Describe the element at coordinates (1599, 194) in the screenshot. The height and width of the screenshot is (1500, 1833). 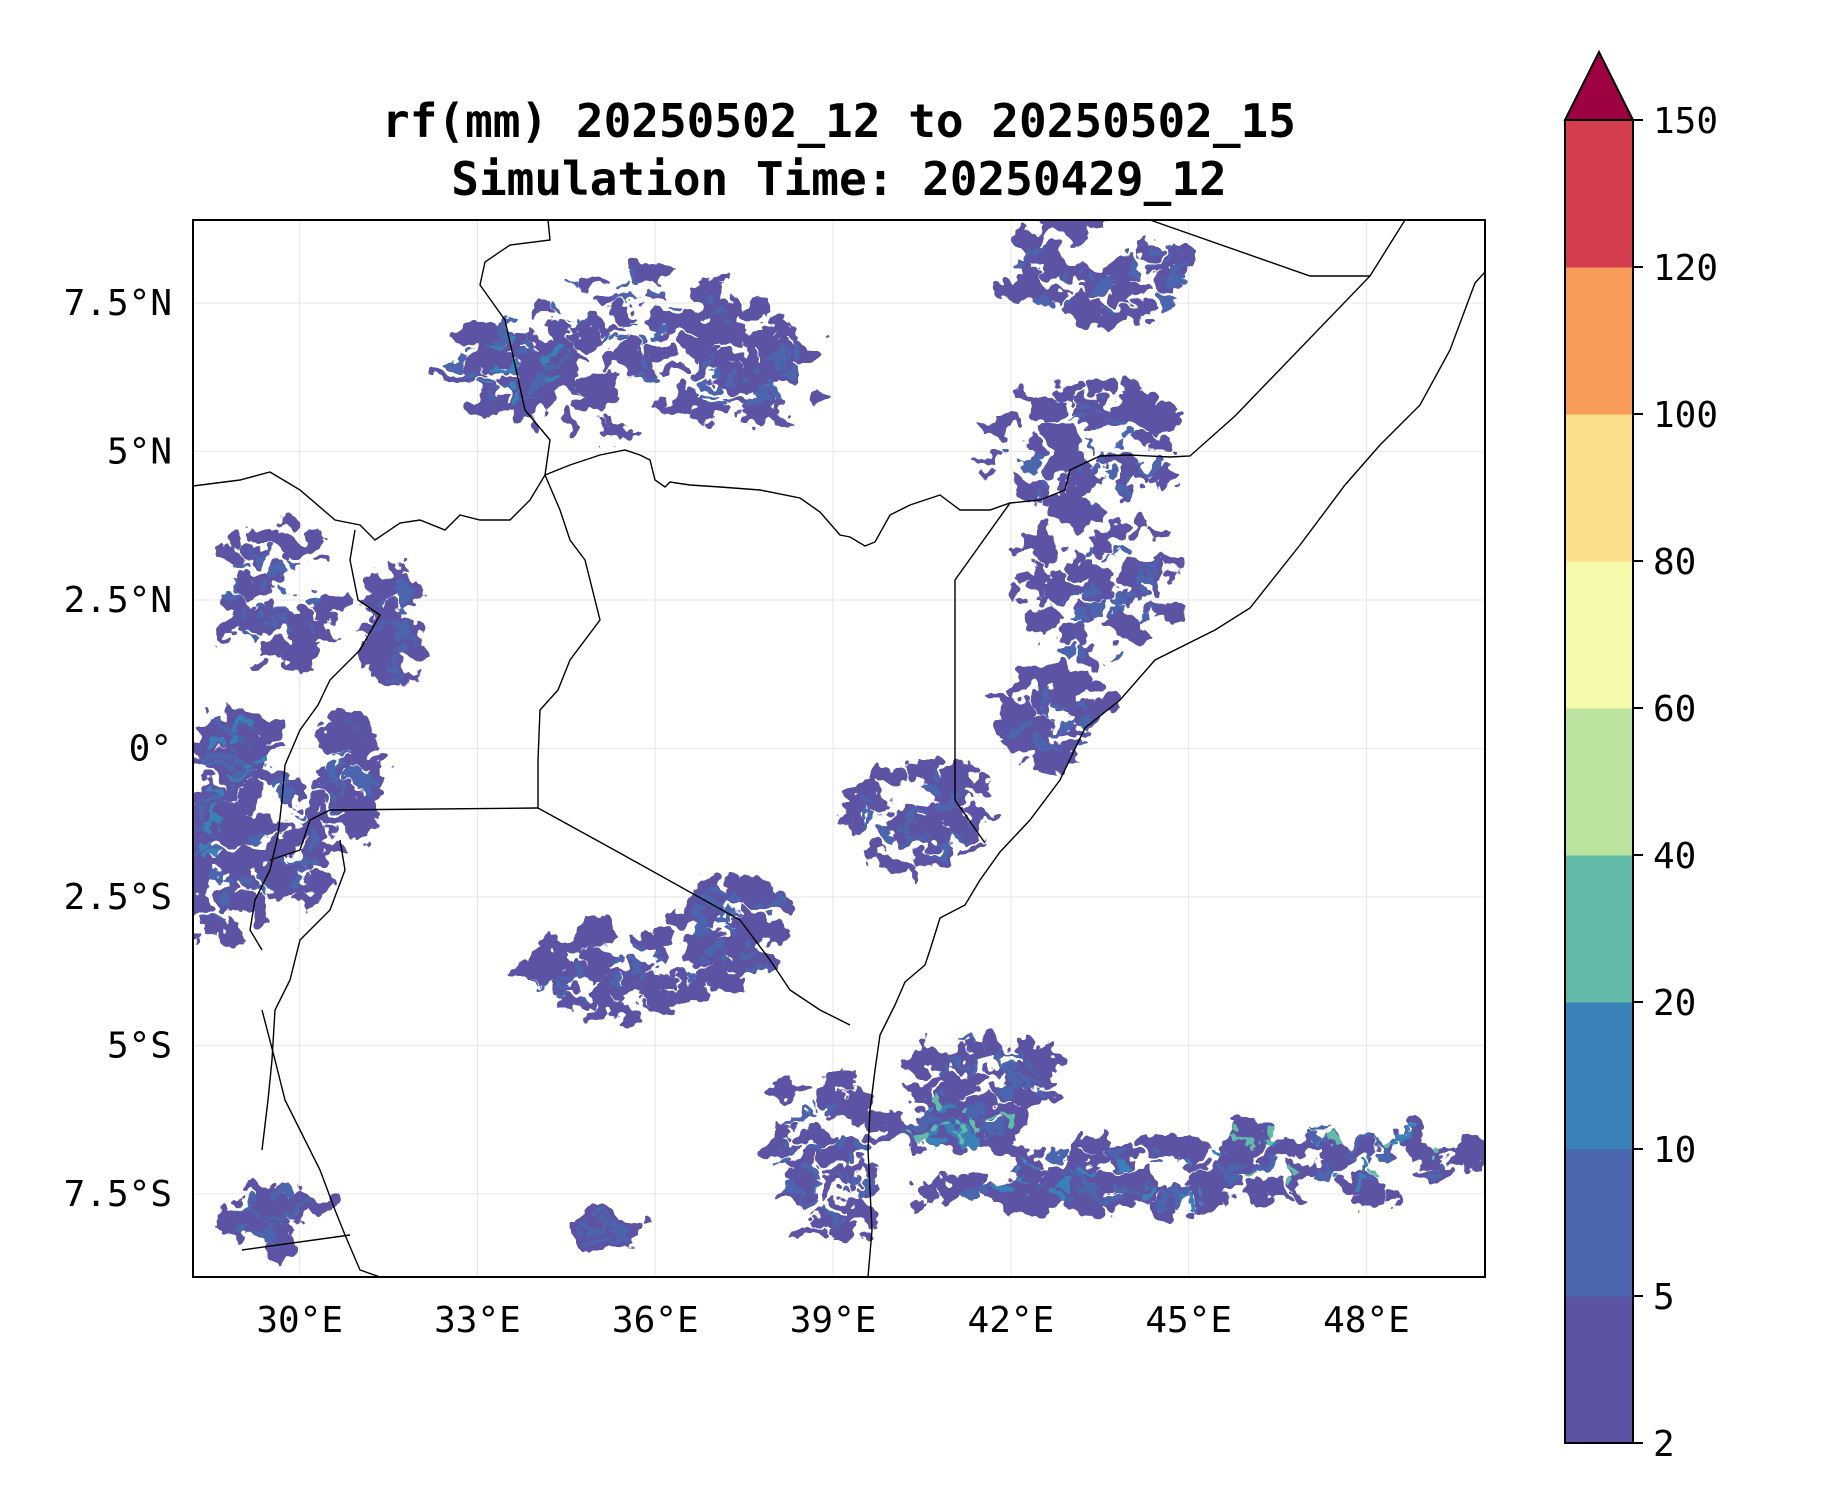
I see `colorbar-segment` at that location.